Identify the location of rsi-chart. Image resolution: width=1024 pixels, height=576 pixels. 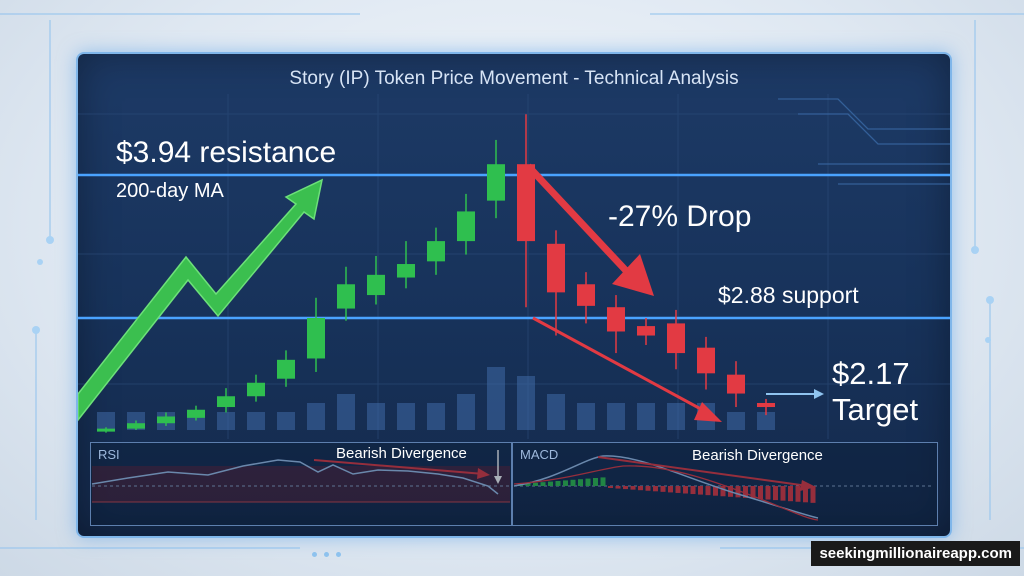
(300, 476).